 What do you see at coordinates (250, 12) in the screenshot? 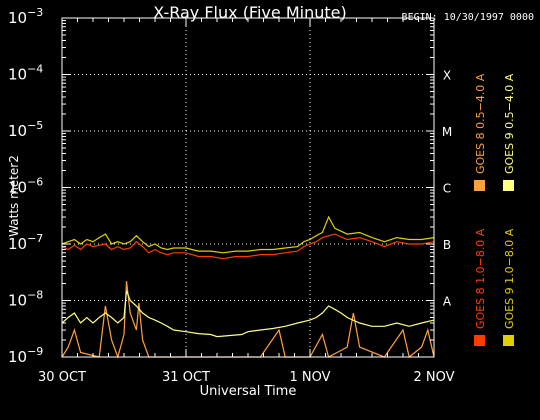
I see `chart-title: X-Ray Flux (Five Minute)` at bounding box center [250, 12].